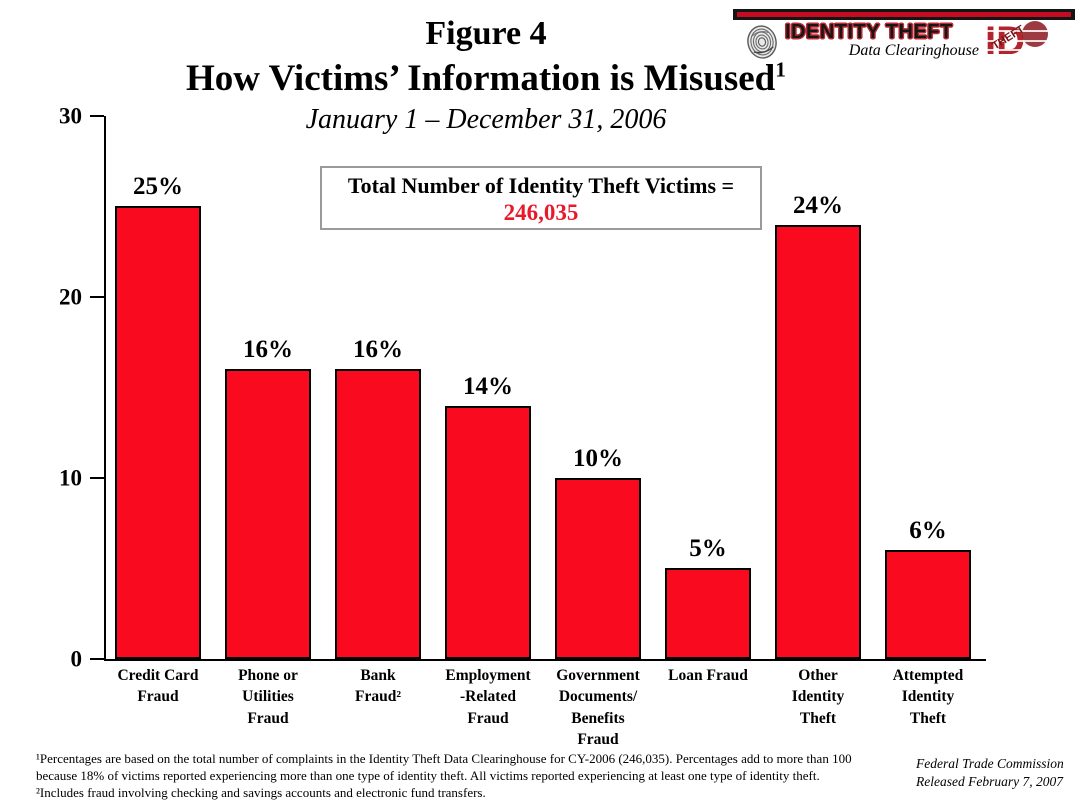 The height and width of the screenshot is (807, 1079). I want to click on x-axis-category-label: Other Identity Theft, so click(818, 697).